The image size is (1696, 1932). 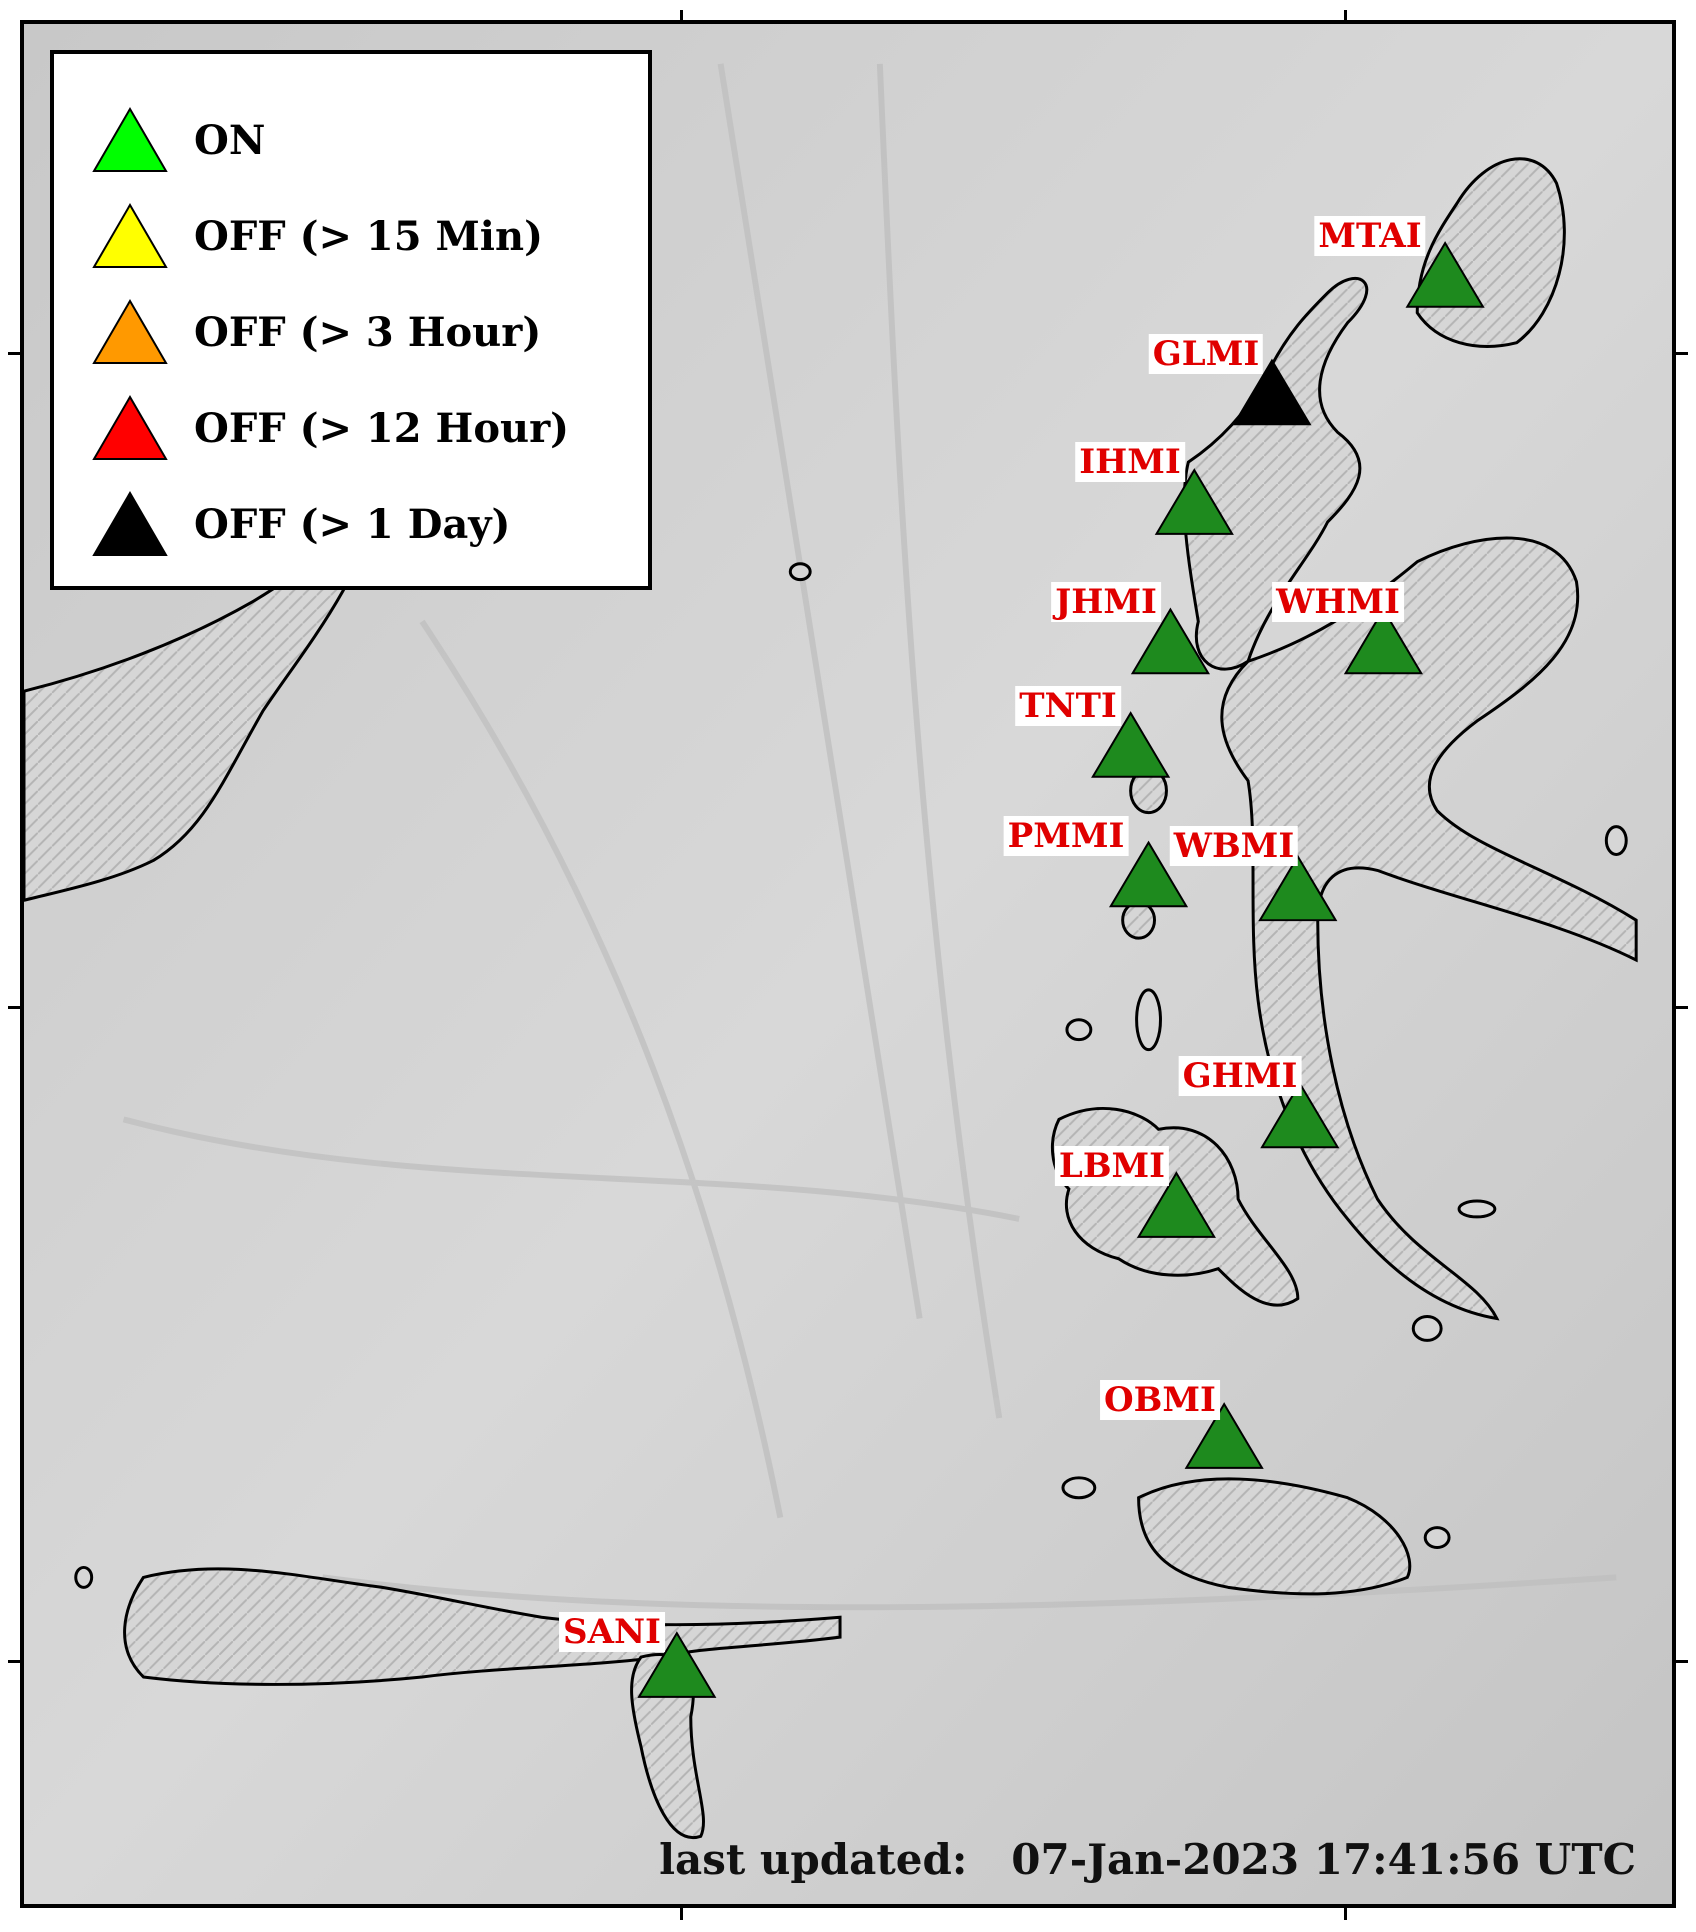 I want to click on legend-label: OFF (> 1 Day), so click(x=352, y=524).